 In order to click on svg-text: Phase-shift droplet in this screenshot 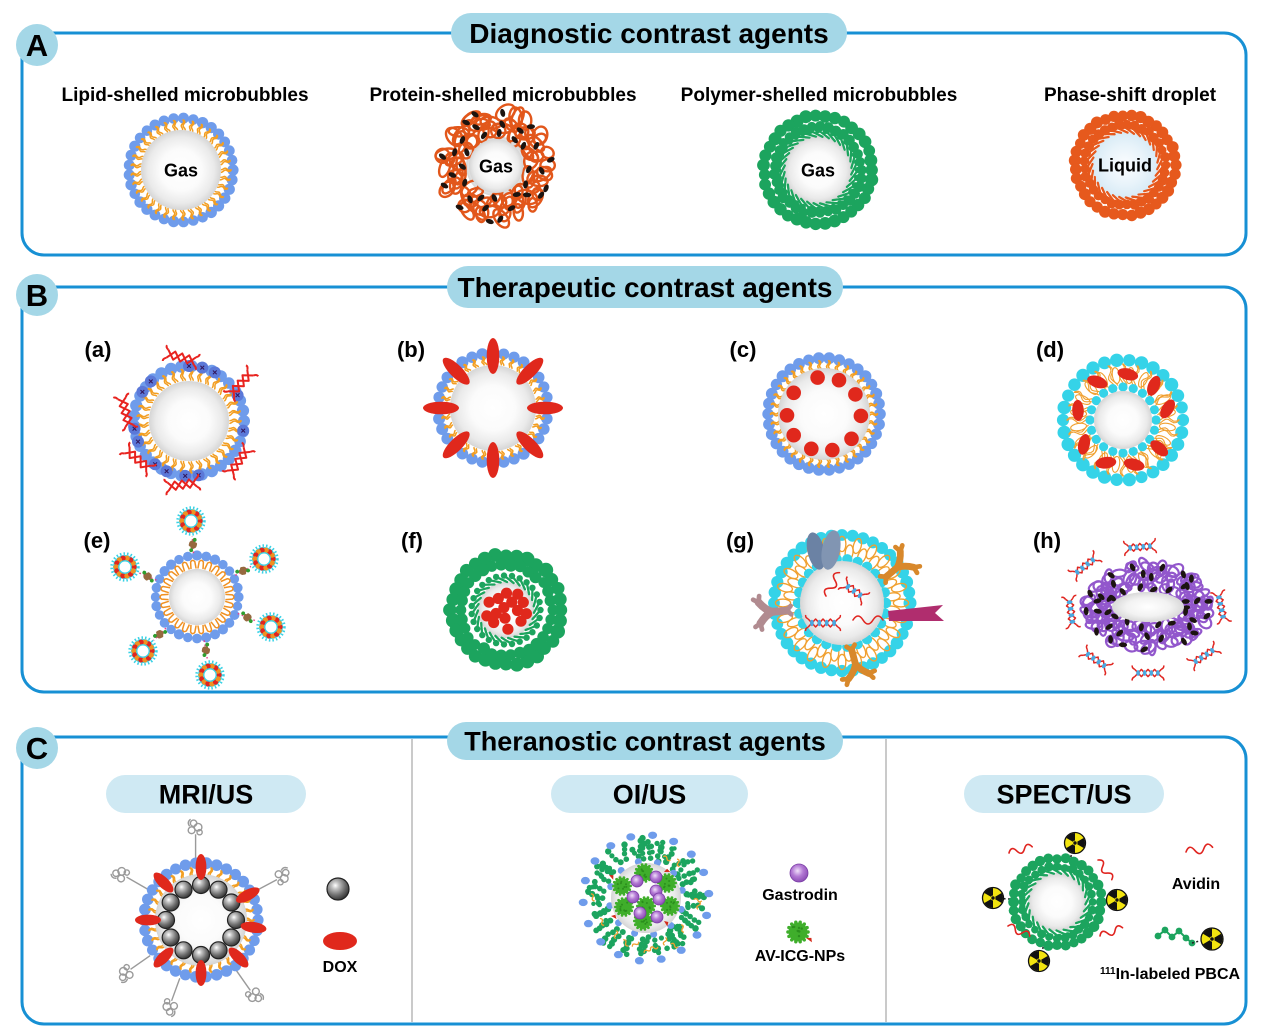, I will do `click(1130, 95)`.